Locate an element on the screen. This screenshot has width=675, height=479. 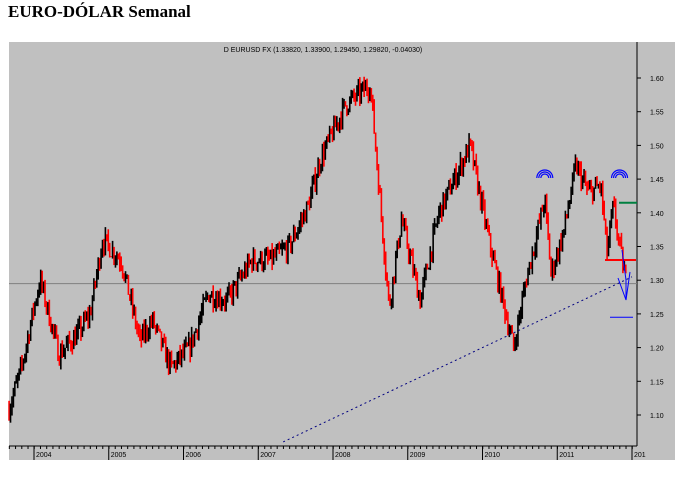
x-tick-label: 2006 is located at coordinates (194, 455).